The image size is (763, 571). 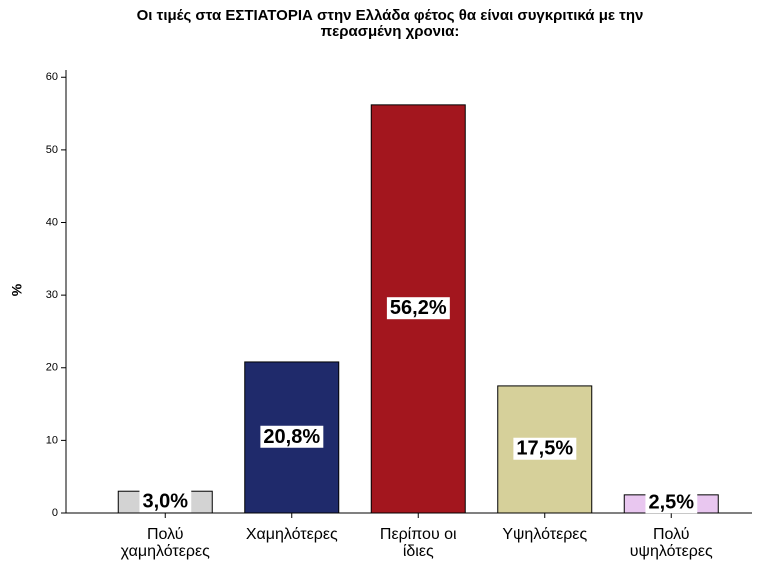 What do you see at coordinates (52, 77) in the screenshot?
I see `y-tick-label: 60` at bounding box center [52, 77].